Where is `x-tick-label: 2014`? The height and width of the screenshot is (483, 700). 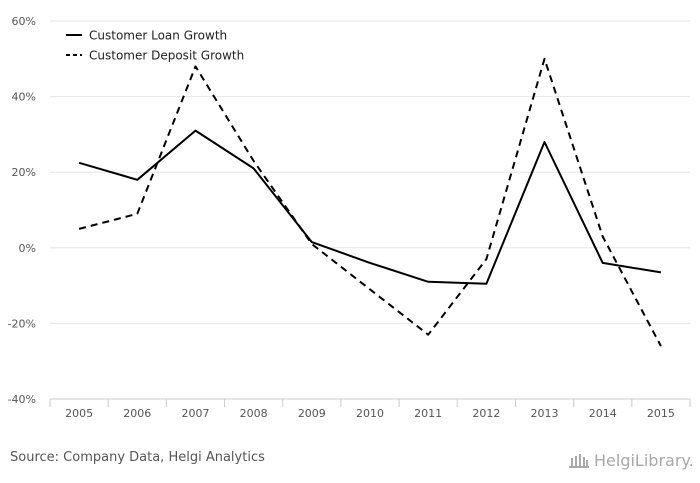
x-tick-label: 2014 is located at coordinates (603, 413).